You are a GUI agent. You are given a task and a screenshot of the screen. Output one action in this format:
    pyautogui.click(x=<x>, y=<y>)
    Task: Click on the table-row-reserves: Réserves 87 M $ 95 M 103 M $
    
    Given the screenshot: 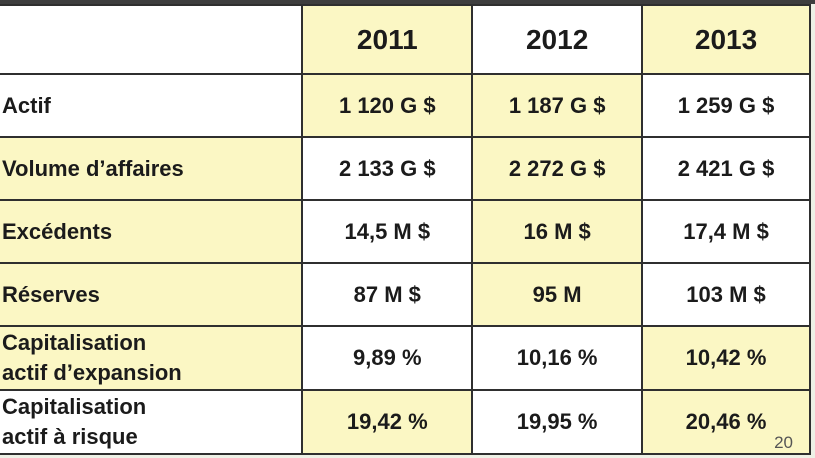 What is the action you would take?
    pyautogui.click(x=405, y=294)
    